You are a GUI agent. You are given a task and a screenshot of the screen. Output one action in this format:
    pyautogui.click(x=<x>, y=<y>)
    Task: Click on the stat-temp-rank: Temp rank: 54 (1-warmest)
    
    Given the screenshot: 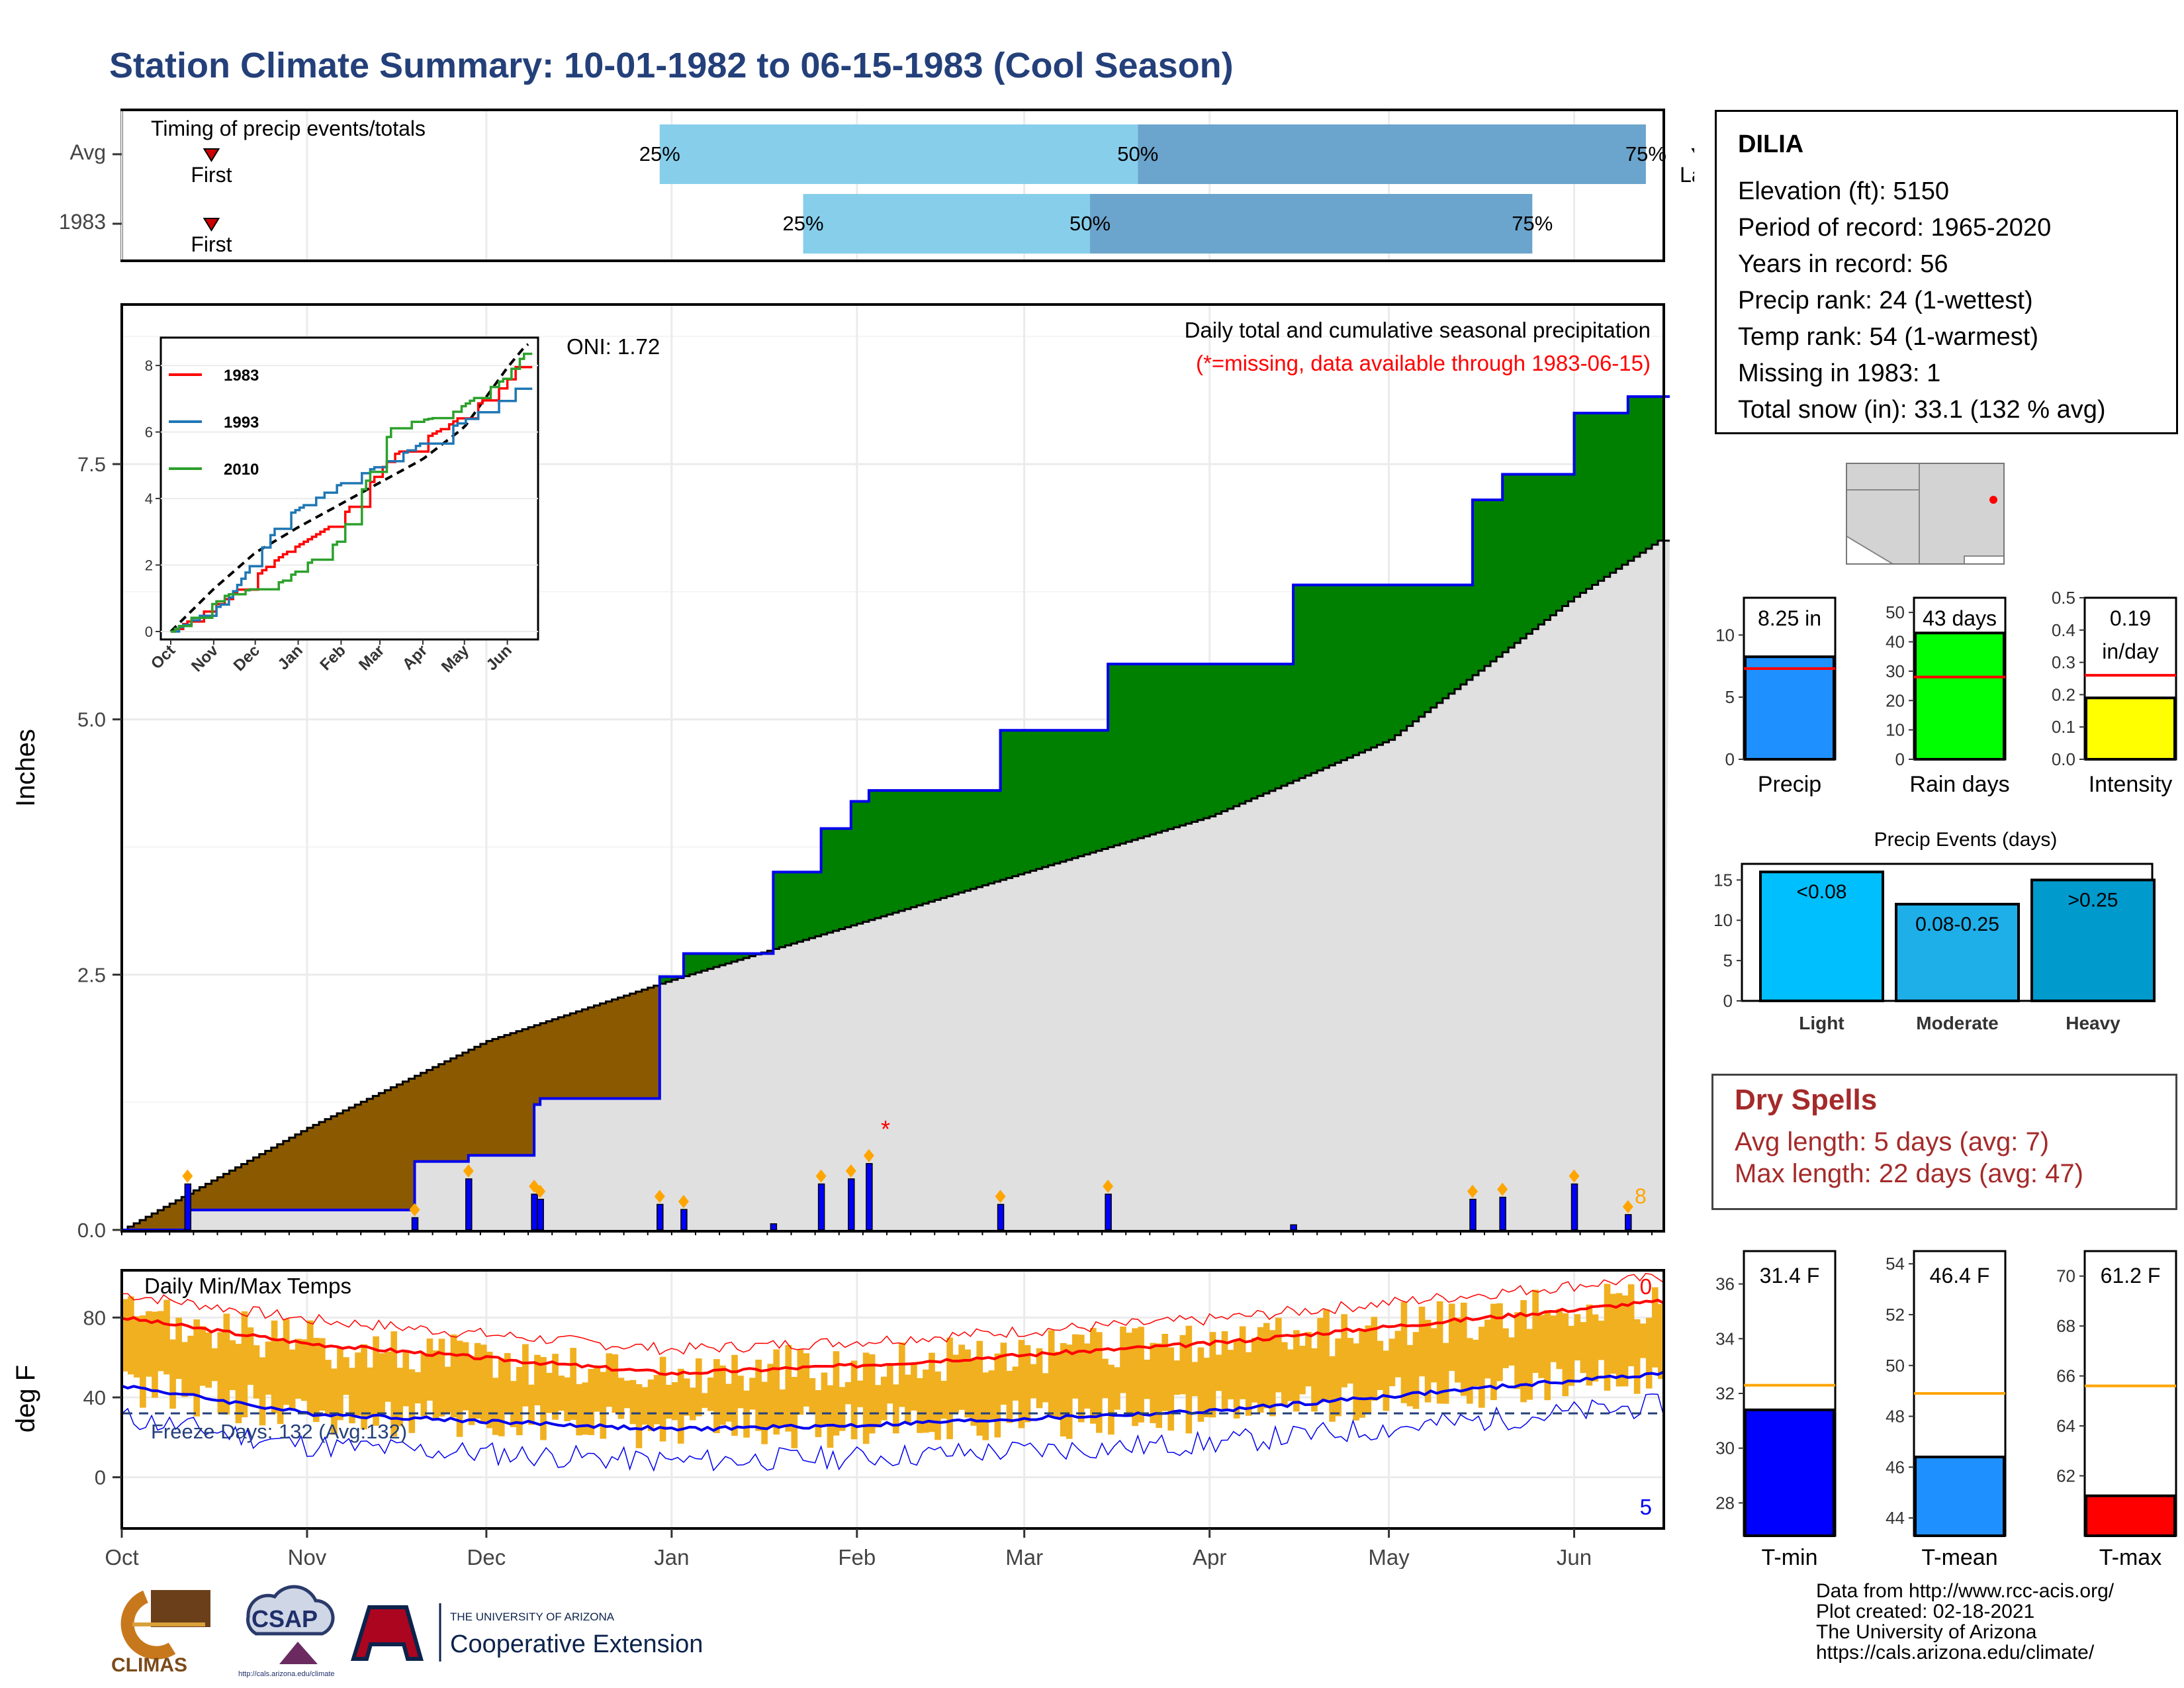 What is the action you would take?
    pyautogui.click(x=1888, y=337)
    